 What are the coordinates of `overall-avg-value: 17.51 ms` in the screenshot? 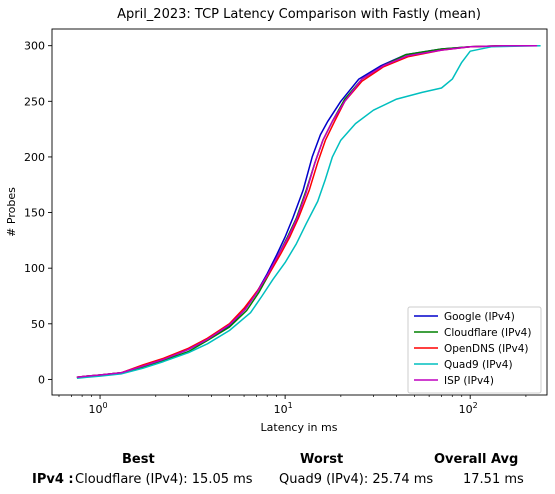 It's located at (493, 479).